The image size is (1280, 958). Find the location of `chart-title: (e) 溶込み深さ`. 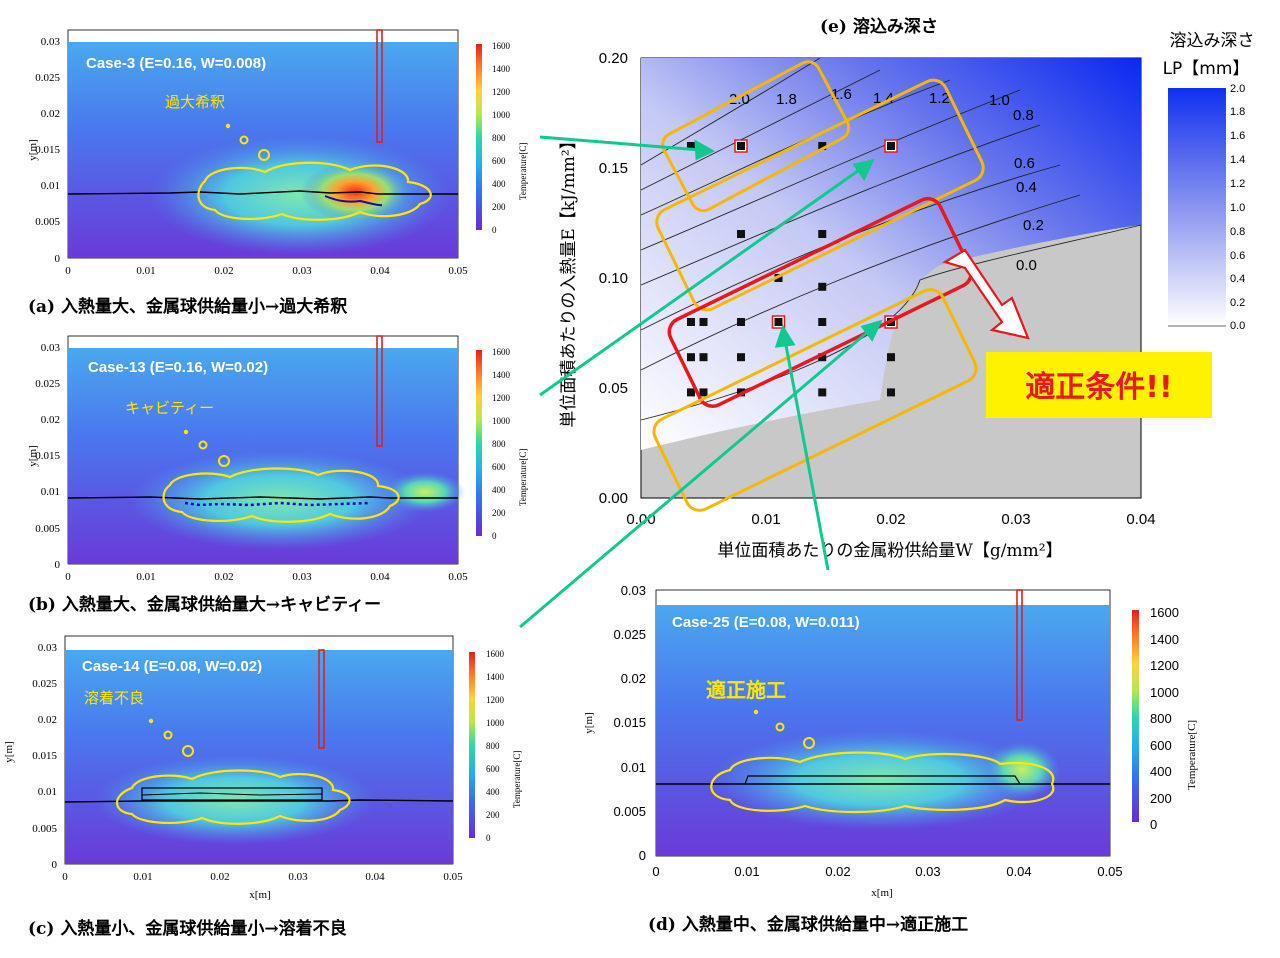

chart-title: (e) 溶込み深さ is located at coordinates (879, 26).